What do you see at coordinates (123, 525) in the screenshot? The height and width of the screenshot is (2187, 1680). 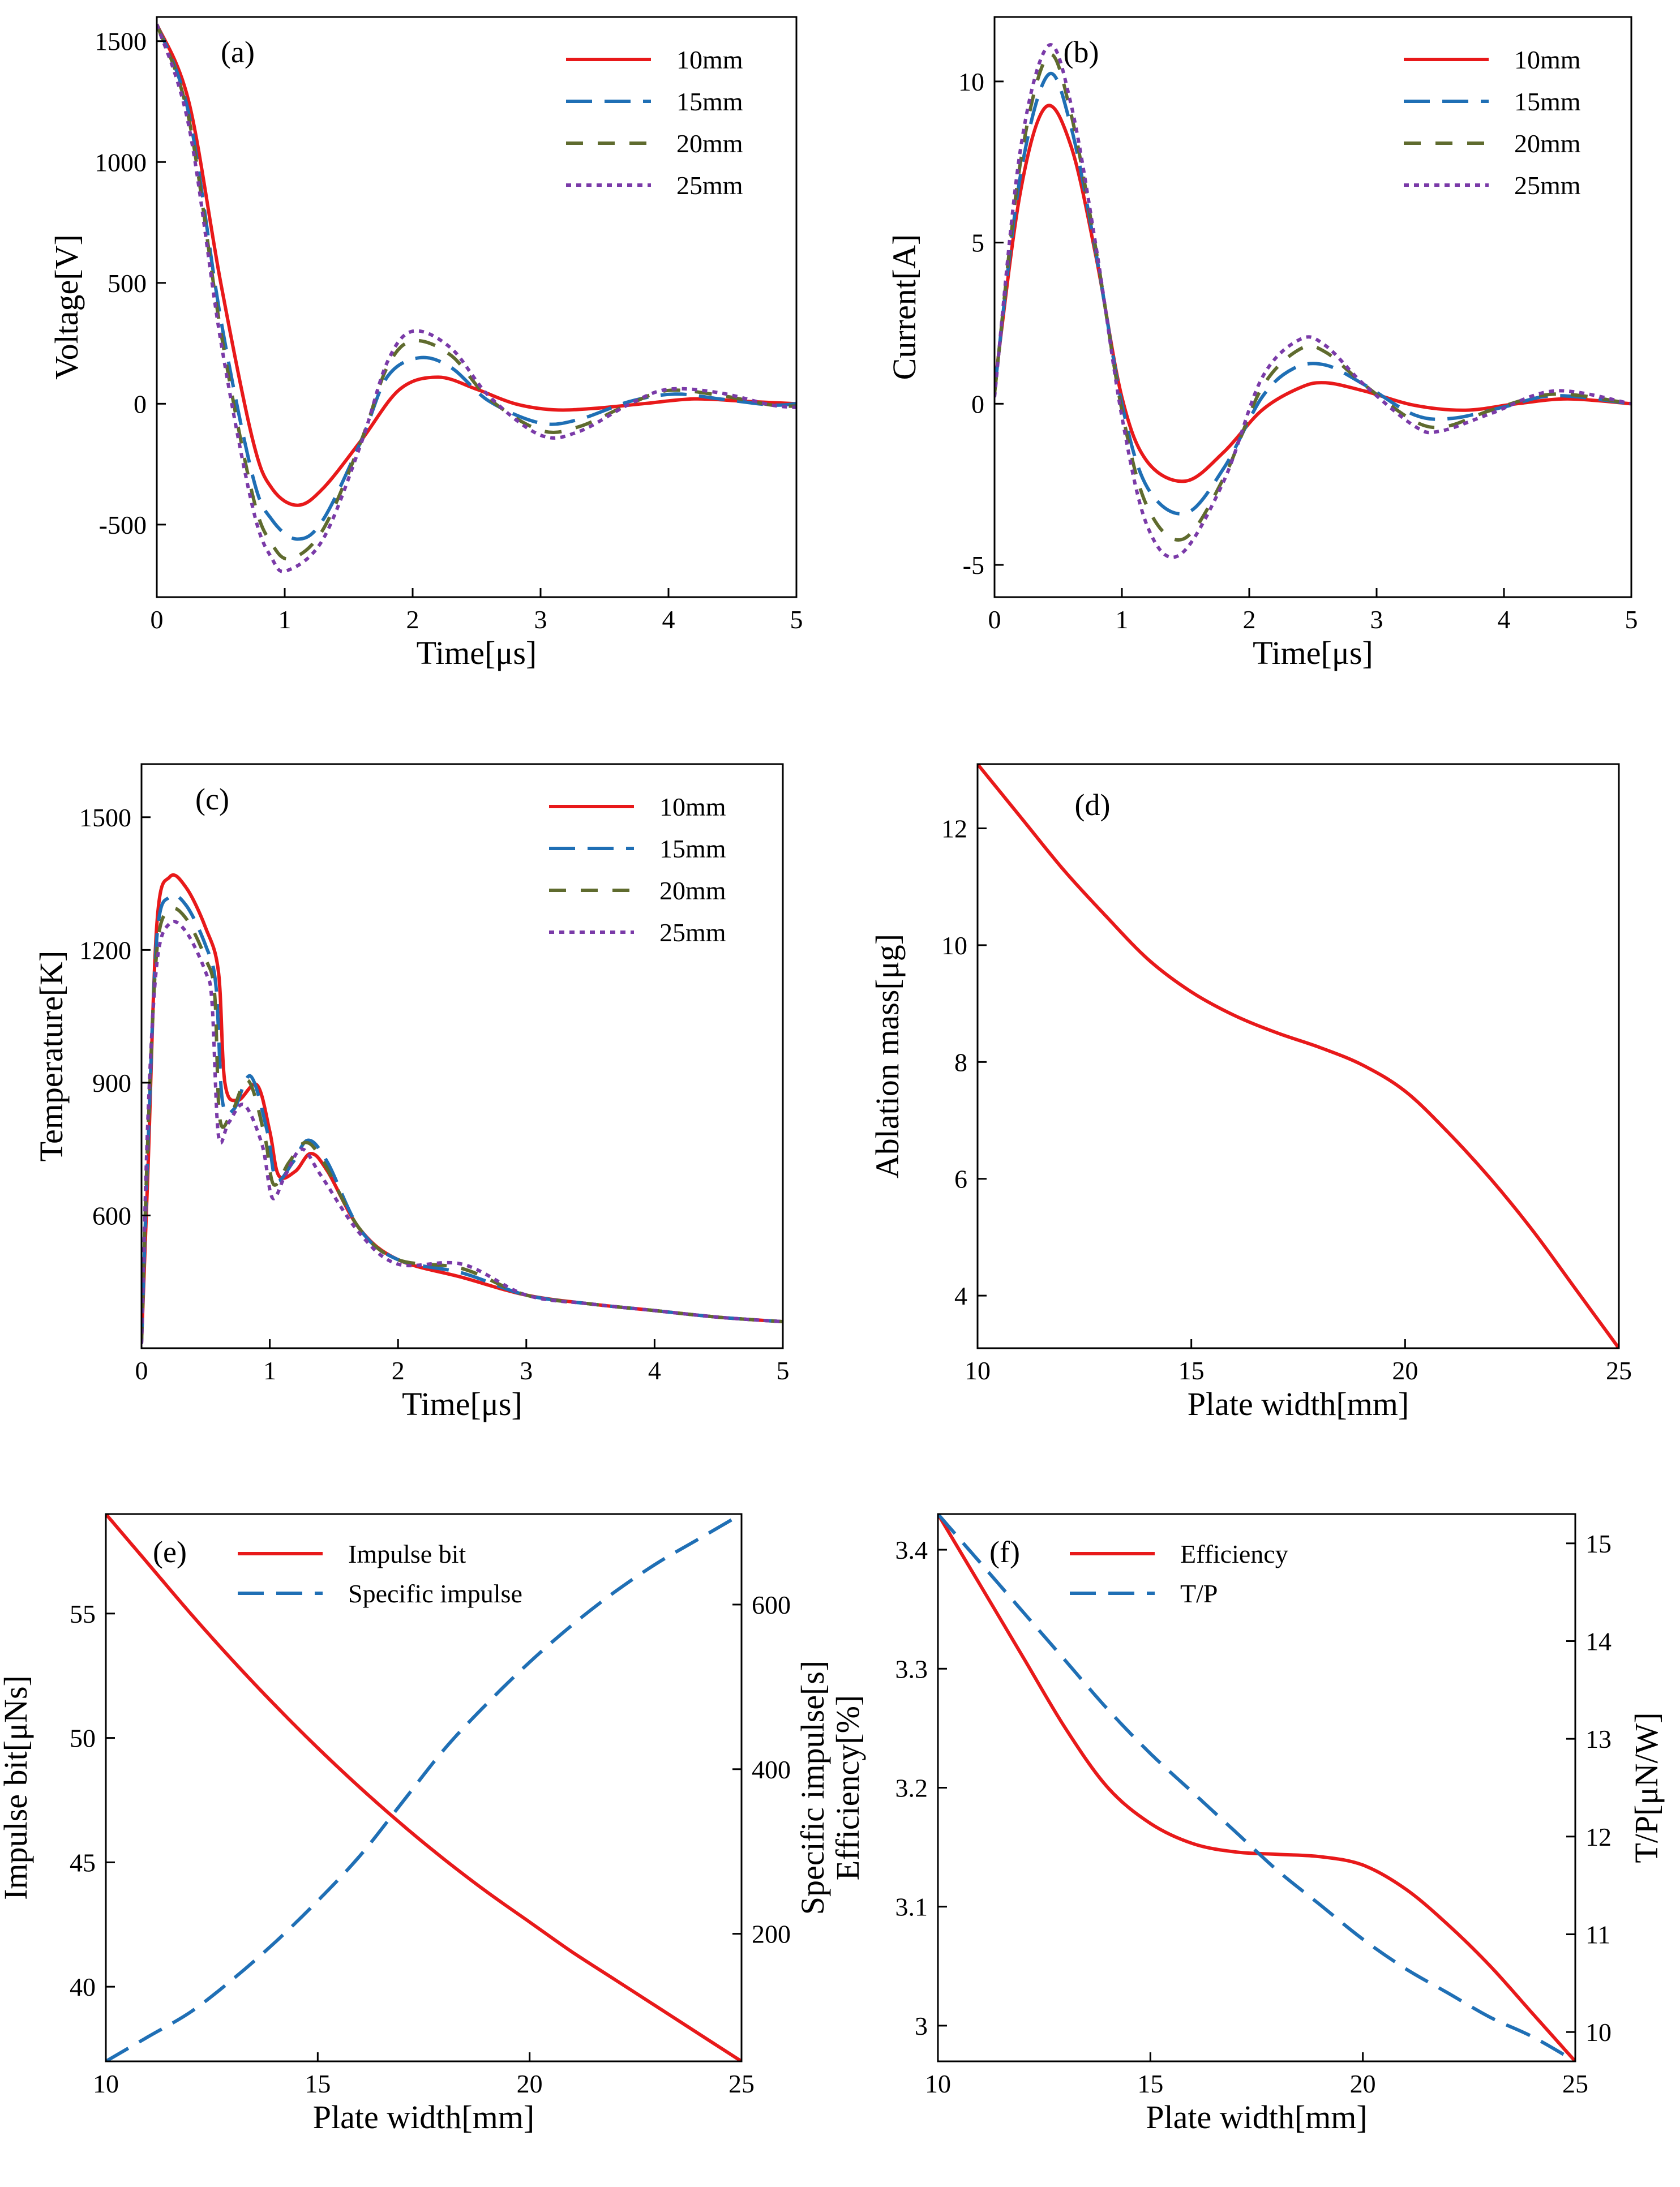 I see `y-tick-label: -500` at bounding box center [123, 525].